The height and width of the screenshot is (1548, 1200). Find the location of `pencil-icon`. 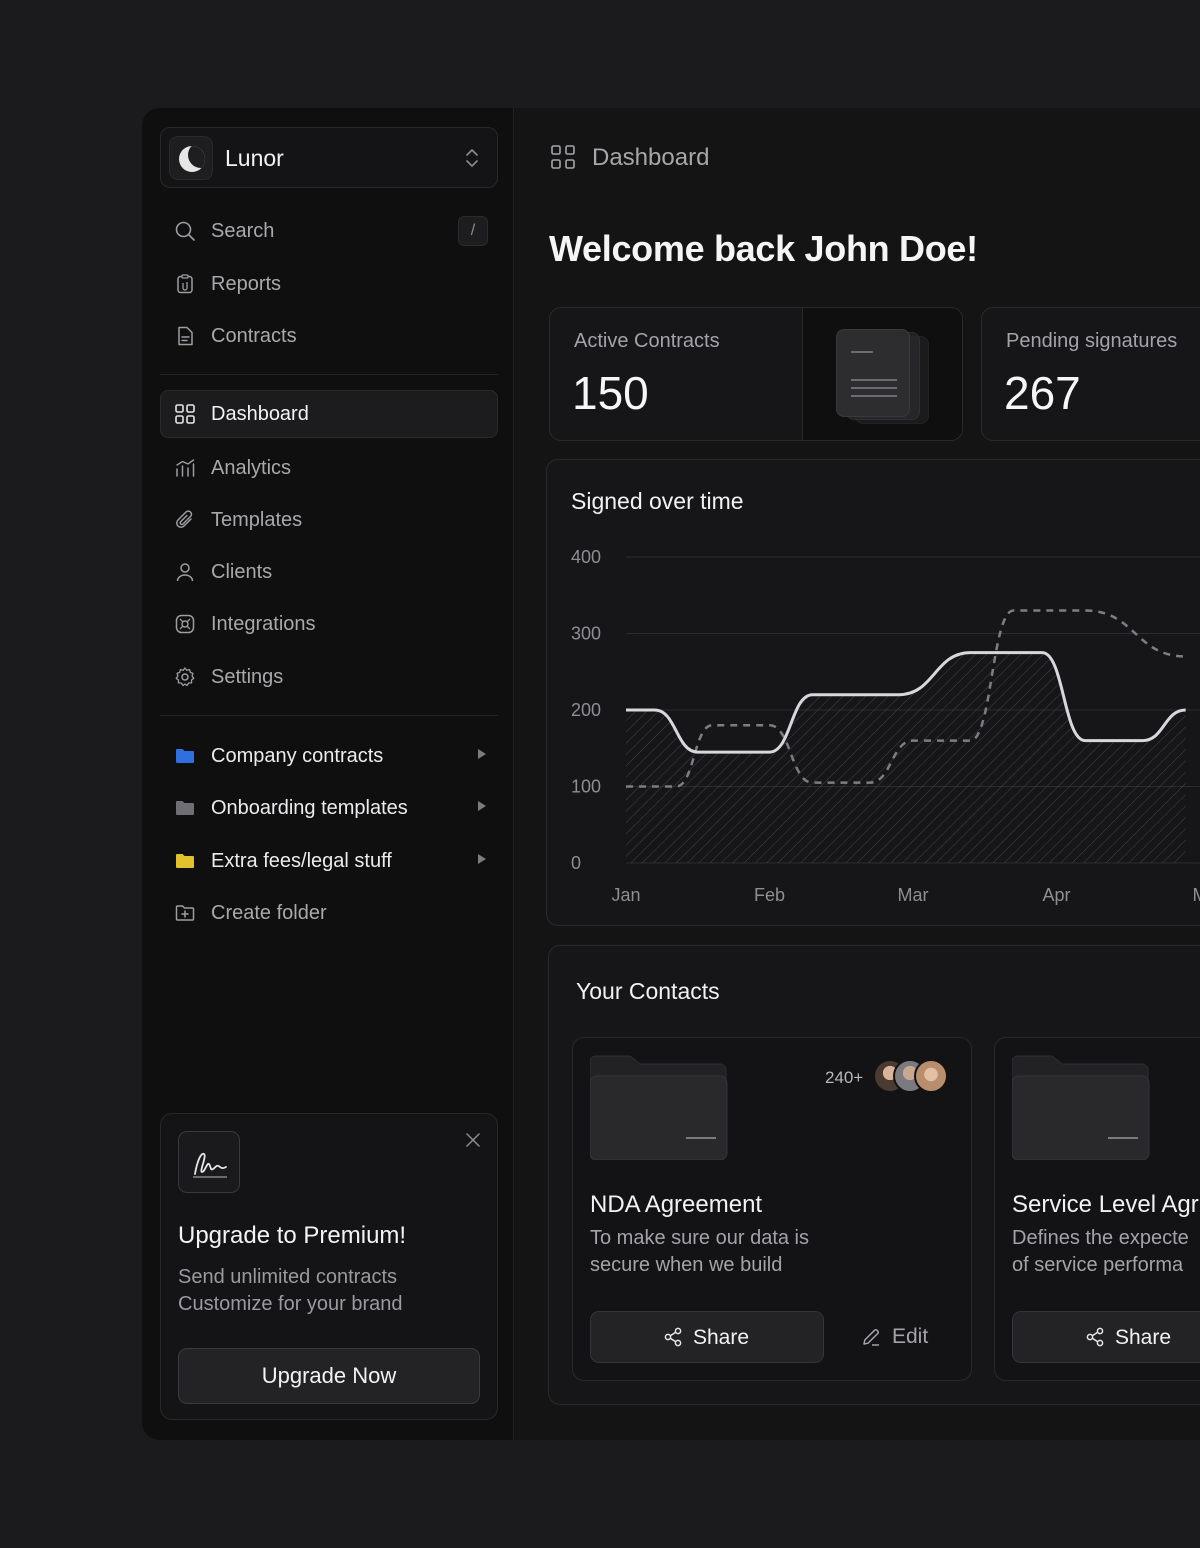

pencil-icon is located at coordinates (871, 1337).